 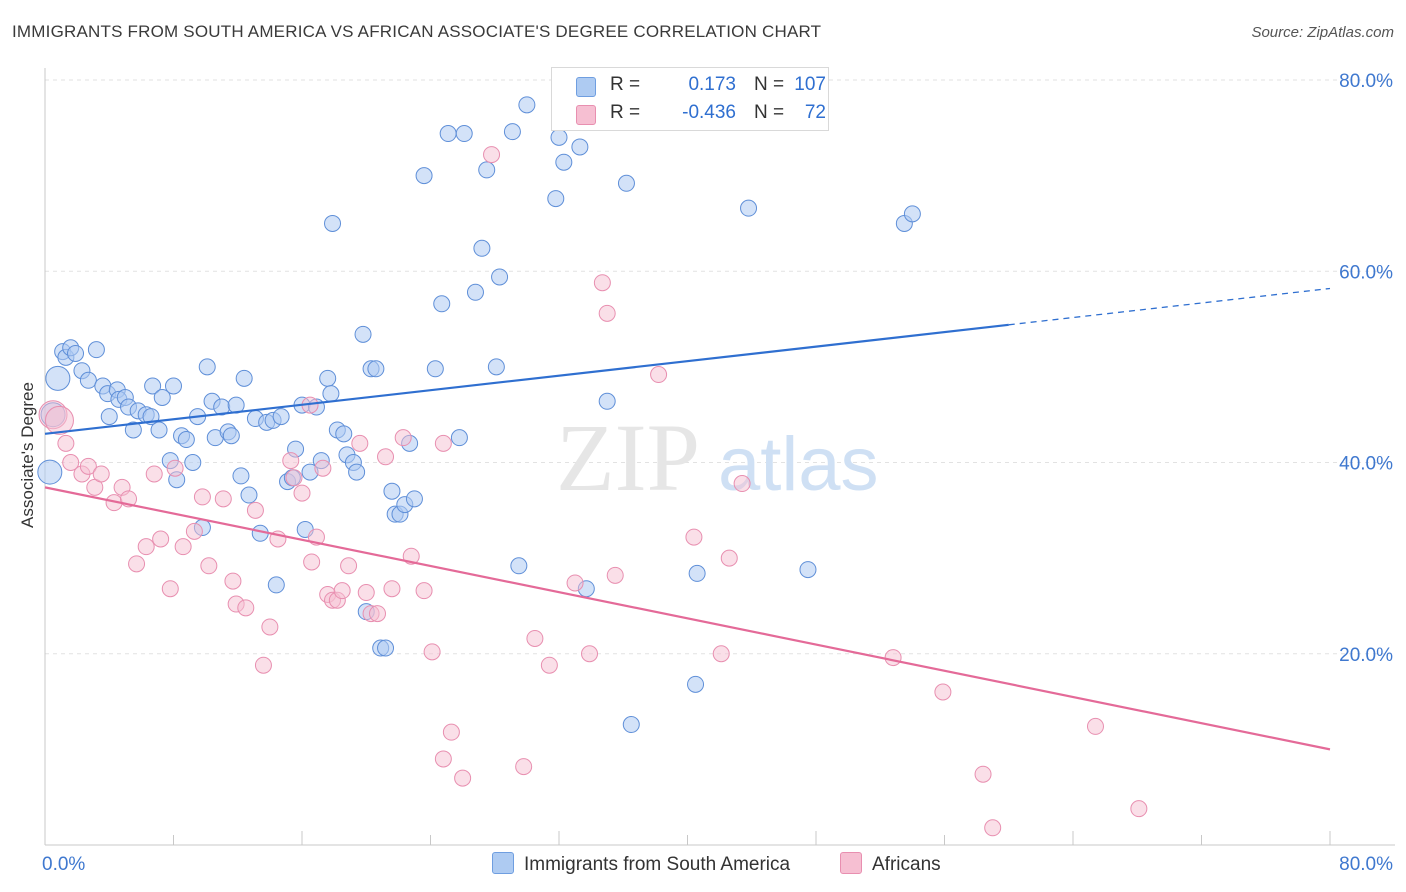 I want to click on y-tick-label: 40.0%, so click(x=1366, y=464).